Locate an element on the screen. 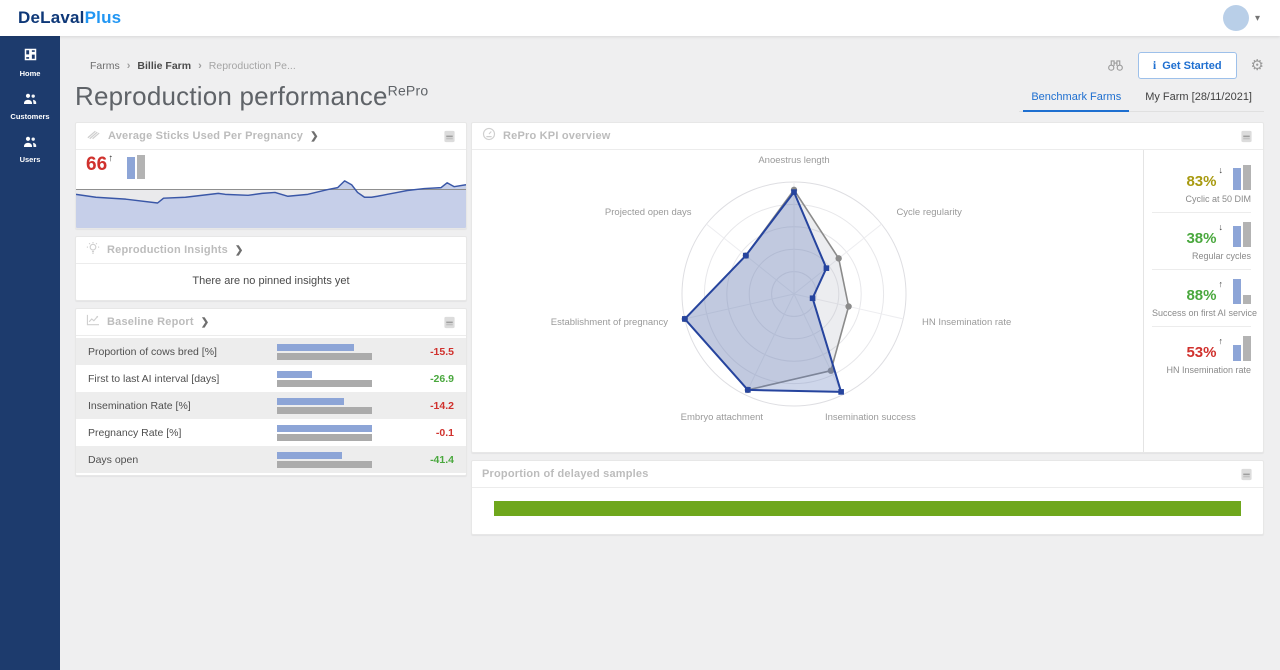 The height and width of the screenshot is (670, 1280). delayed-samples-title: Proportion of delayed samples is located at coordinates (565, 474).